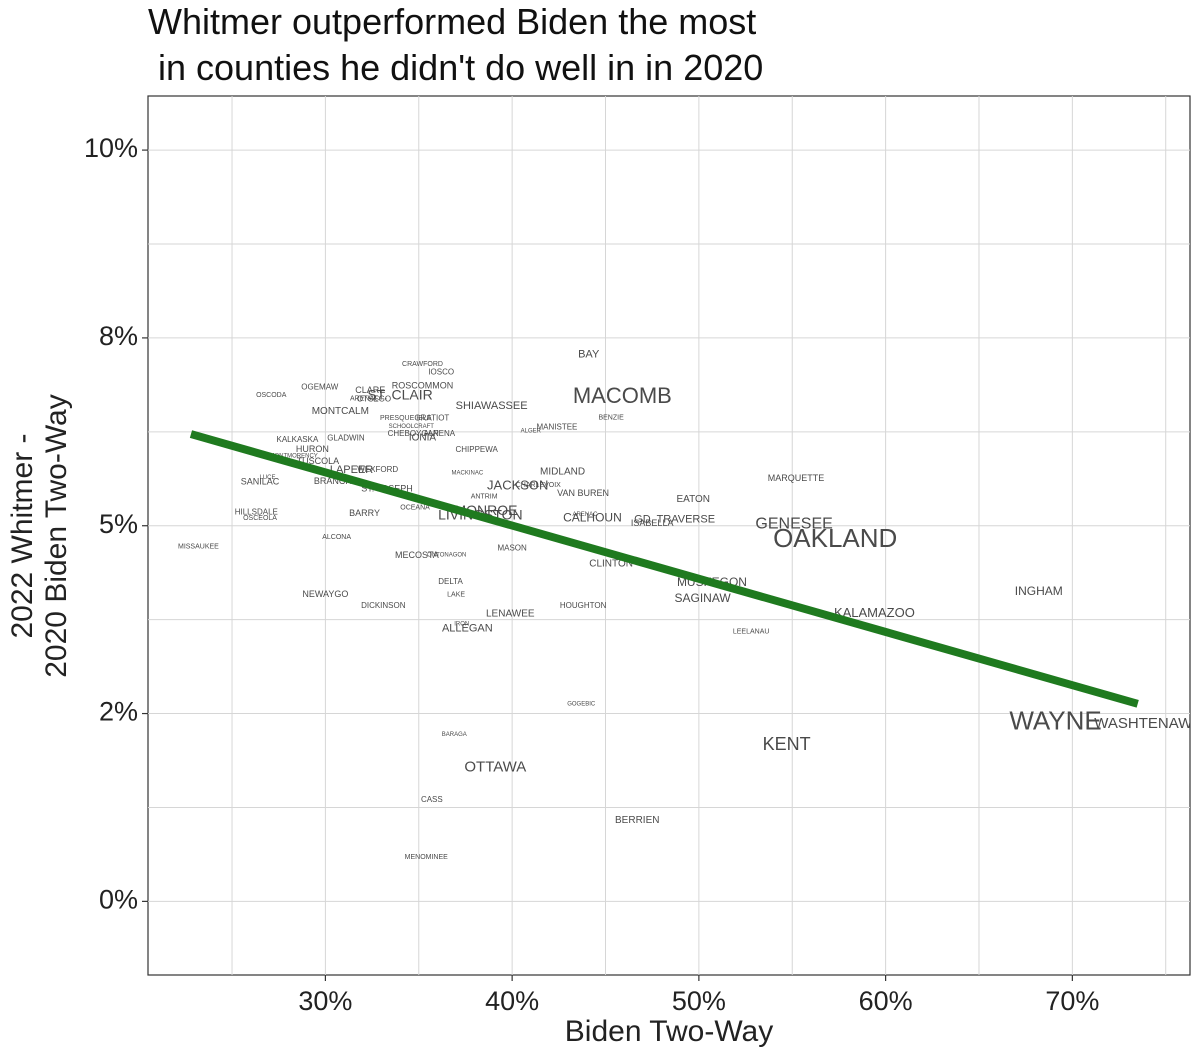 The height and width of the screenshot is (1057, 1200). I want to click on county-label: KALAMAZOO, so click(874, 612).